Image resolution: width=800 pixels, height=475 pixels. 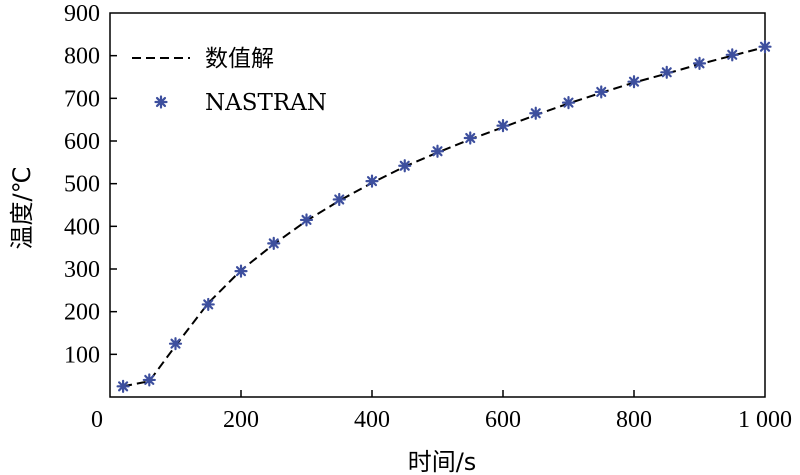 What do you see at coordinates (82, 57) in the screenshot?
I see `y-tick-label: 800` at bounding box center [82, 57].